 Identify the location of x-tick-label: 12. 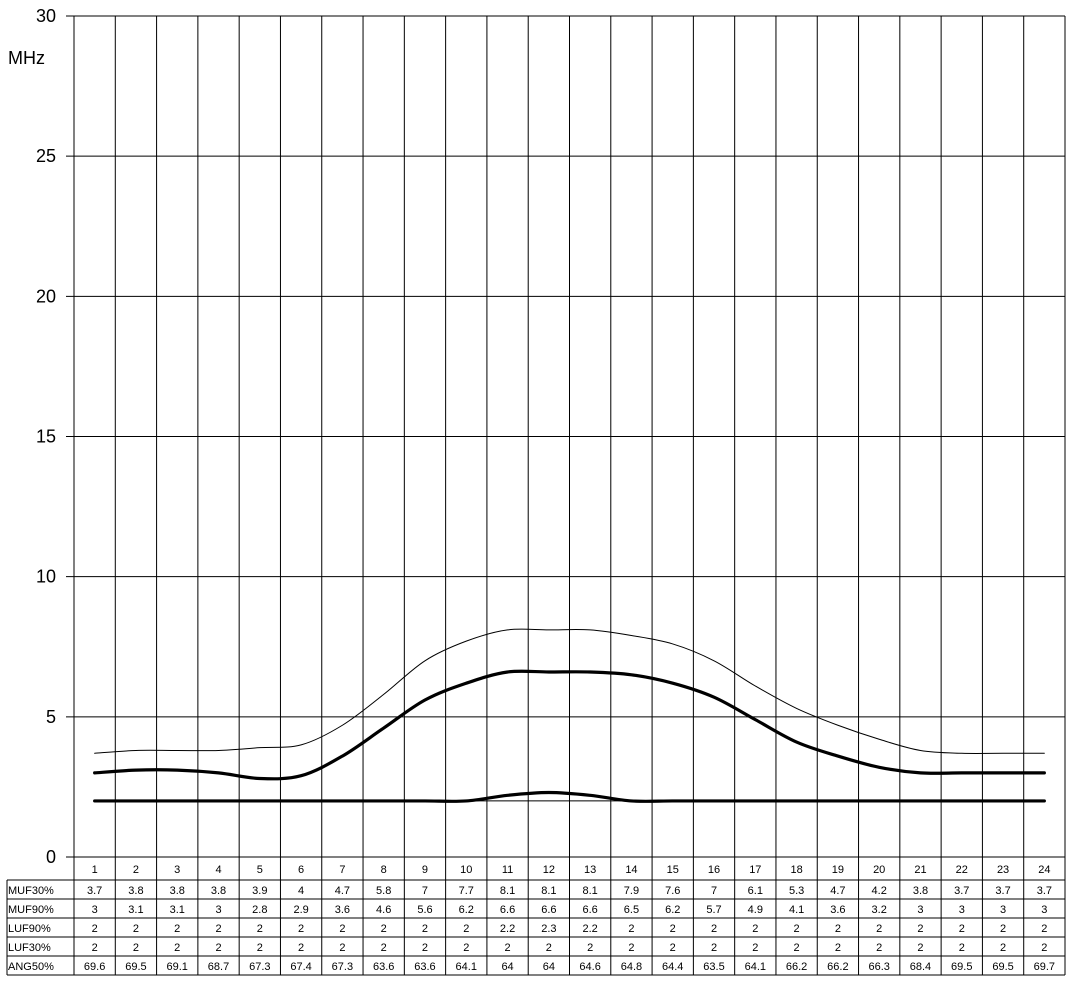
(549, 870).